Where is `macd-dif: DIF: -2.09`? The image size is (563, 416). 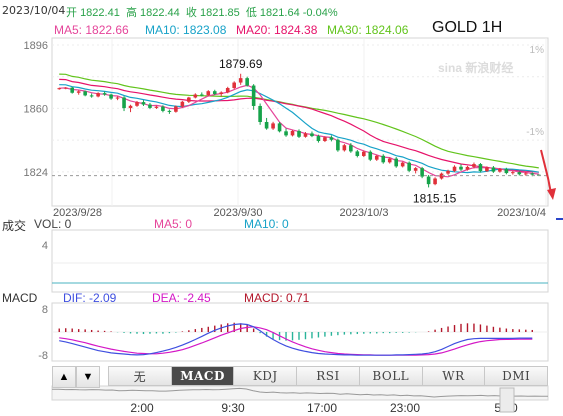
macd-dif: DIF: -2.09 is located at coordinates (90, 298).